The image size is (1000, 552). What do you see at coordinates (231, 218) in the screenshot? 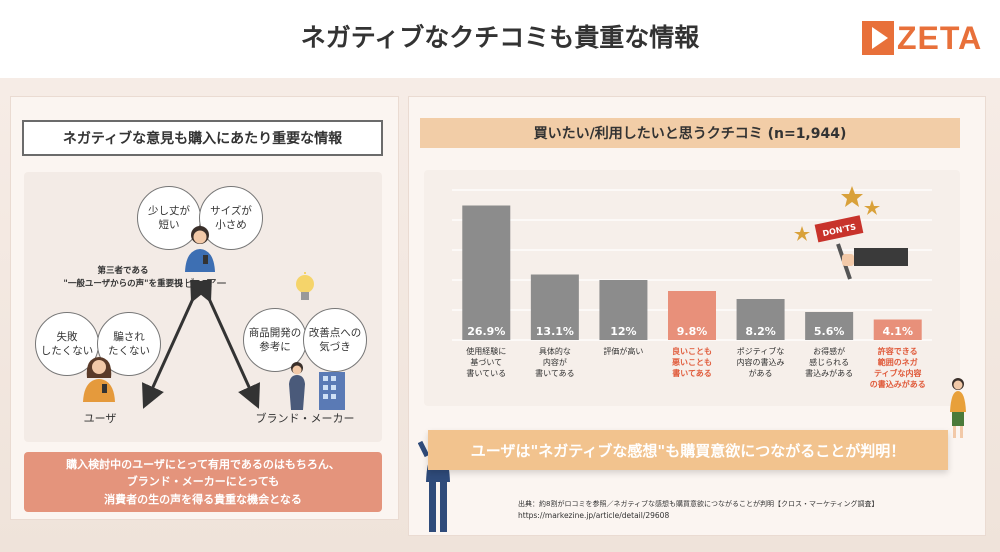
I see `reviewer-bubble-2: サイズが 小さめ` at bounding box center [231, 218].